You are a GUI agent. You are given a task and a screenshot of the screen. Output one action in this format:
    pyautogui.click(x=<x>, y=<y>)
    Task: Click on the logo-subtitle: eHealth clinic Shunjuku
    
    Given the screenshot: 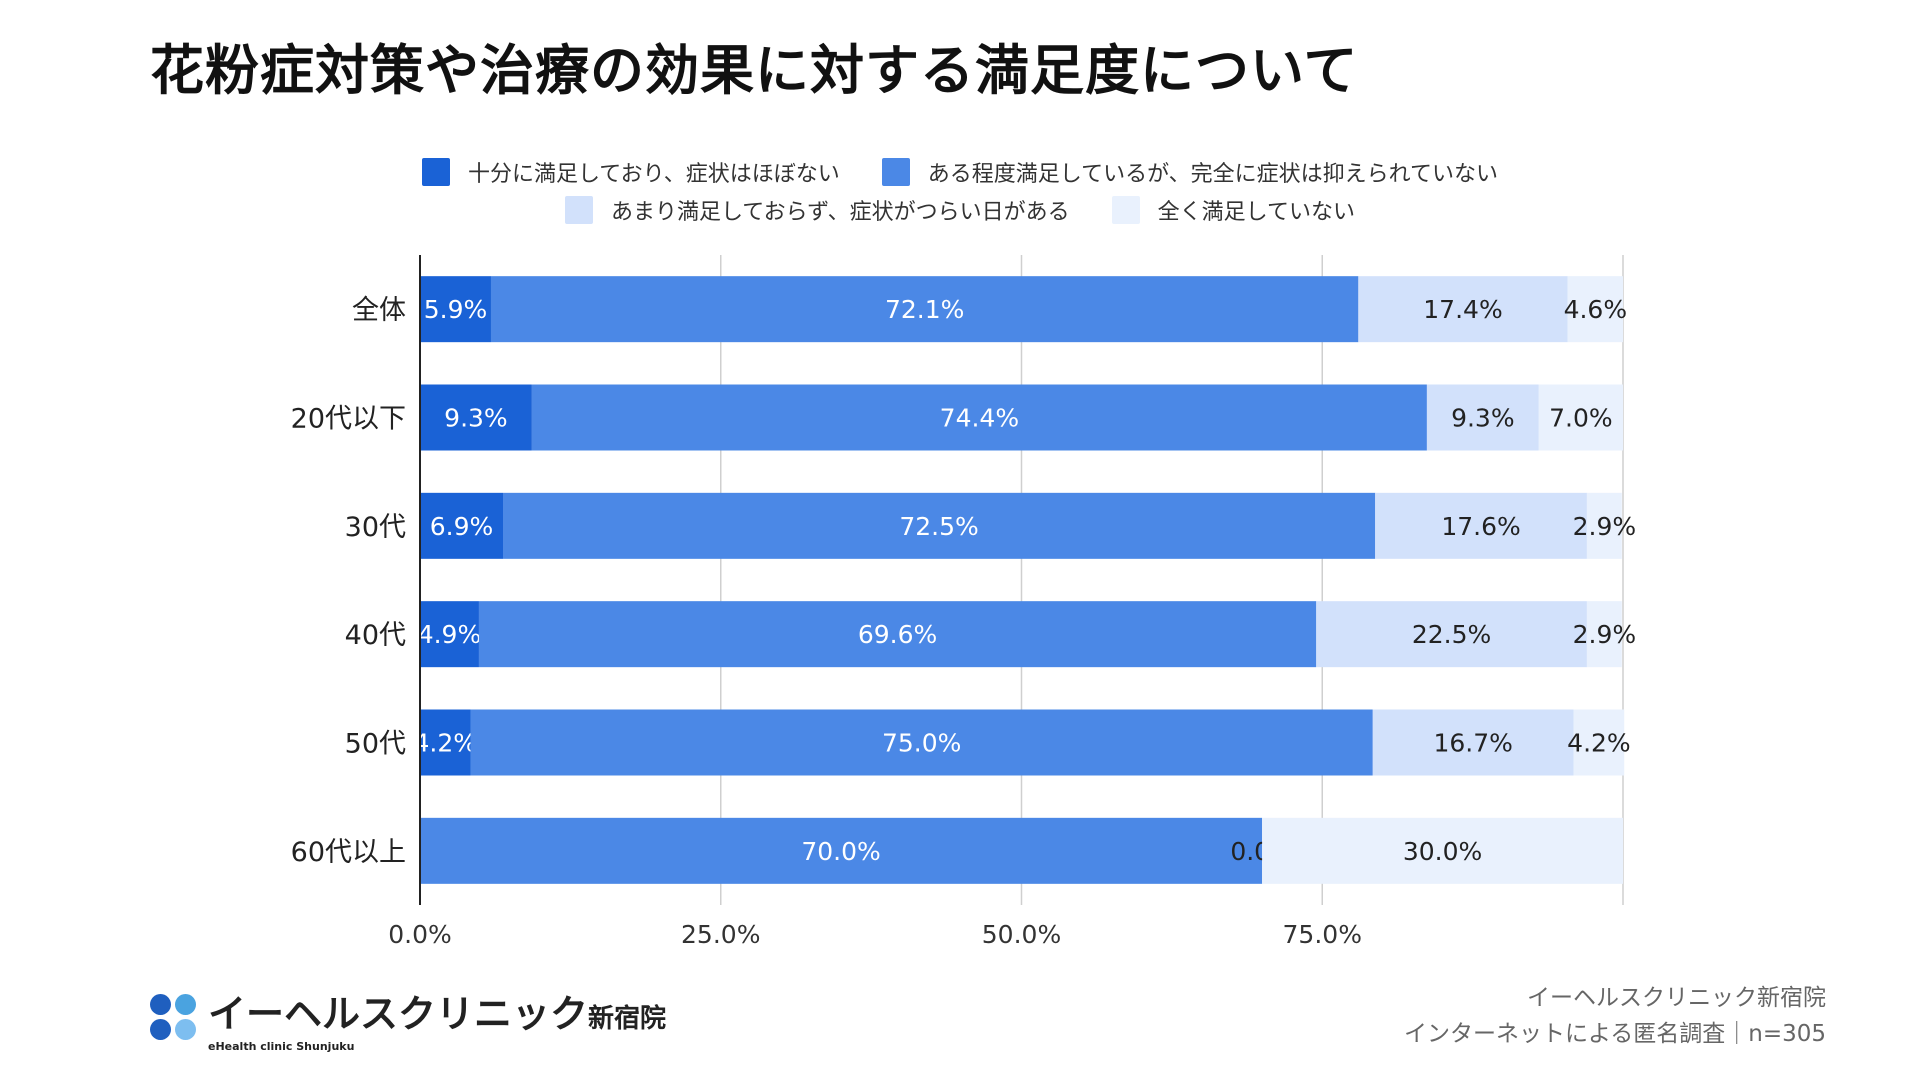 What is the action you would take?
    pyautogui.click(x=281, y=1046)
    